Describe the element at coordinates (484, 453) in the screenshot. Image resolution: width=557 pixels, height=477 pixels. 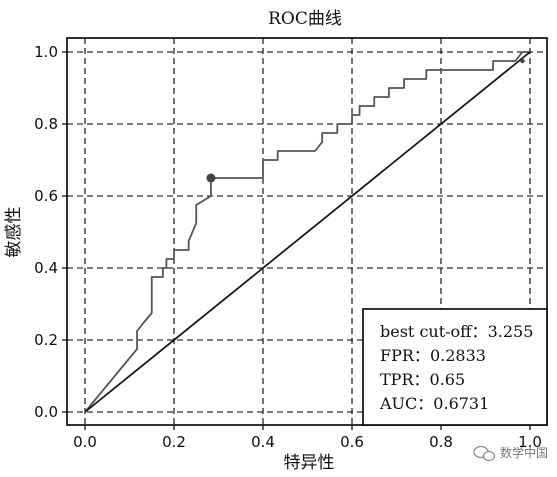
I see `wechat-icon` at that location.